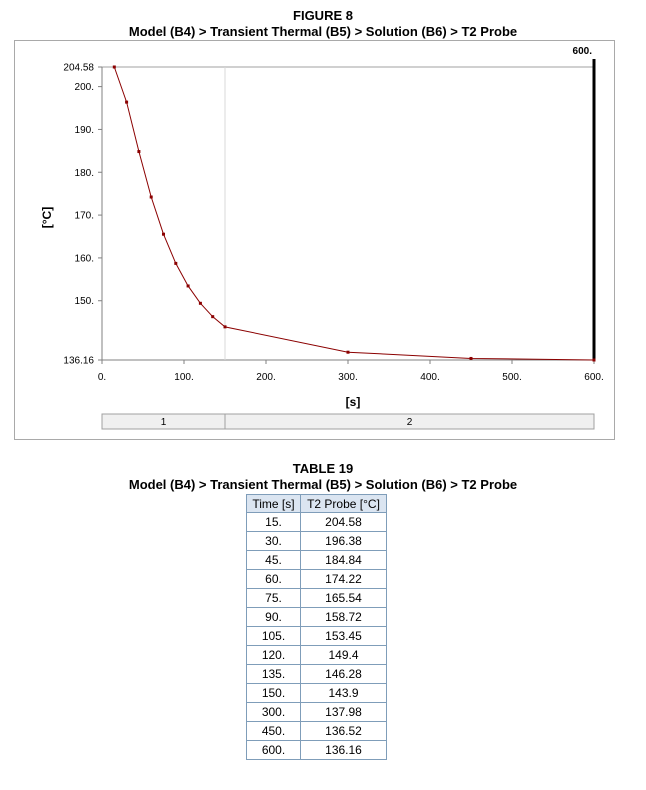 This screenshot has width=646, height=790. I want to click on y-tick-label: 170., so click(84, 216).